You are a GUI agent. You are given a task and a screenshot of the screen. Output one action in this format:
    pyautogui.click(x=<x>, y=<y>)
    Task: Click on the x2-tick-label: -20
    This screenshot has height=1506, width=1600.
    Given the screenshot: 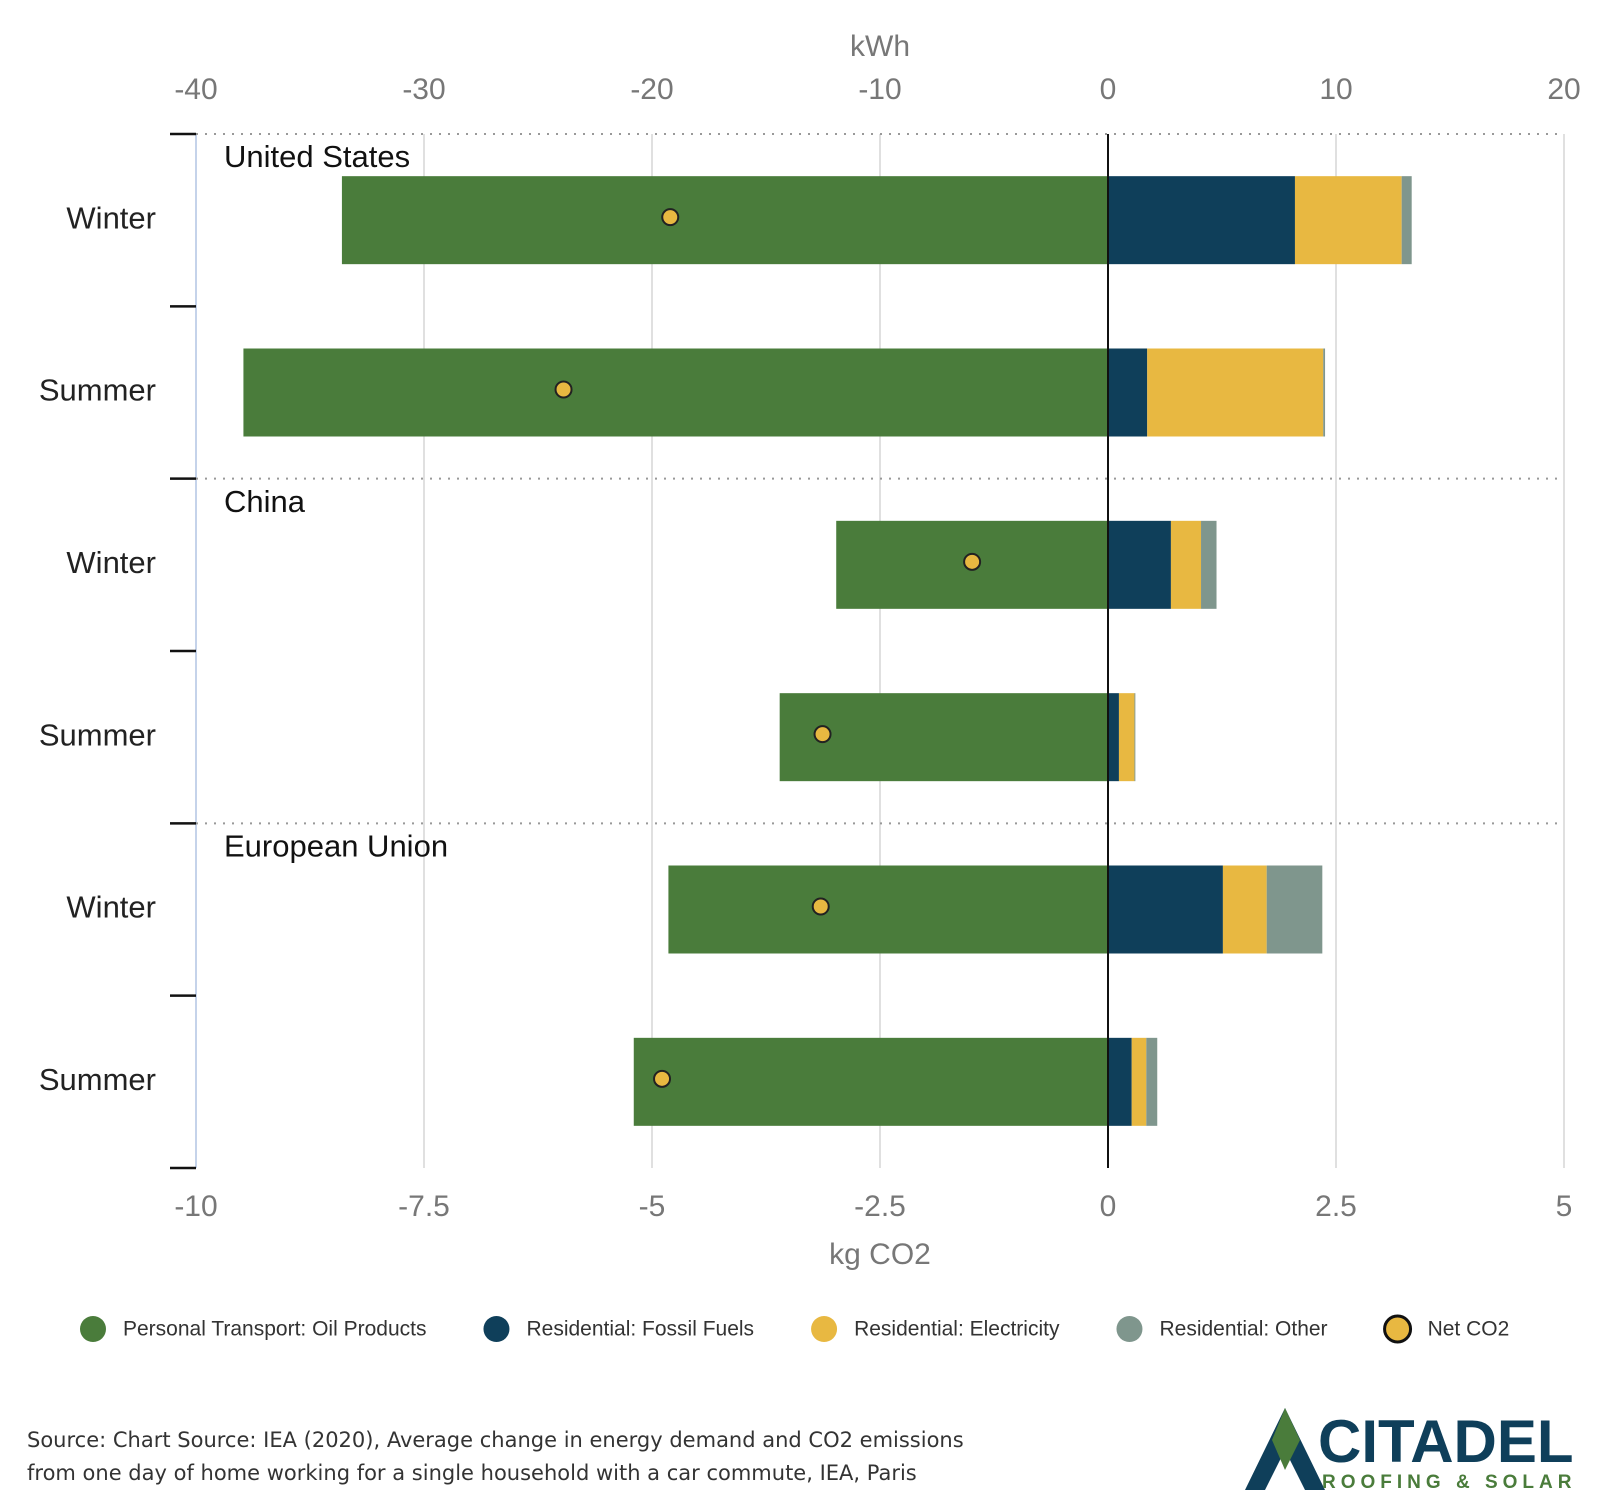 What is the action you would take?
    pyautogui.click(x=651, y=89)
    